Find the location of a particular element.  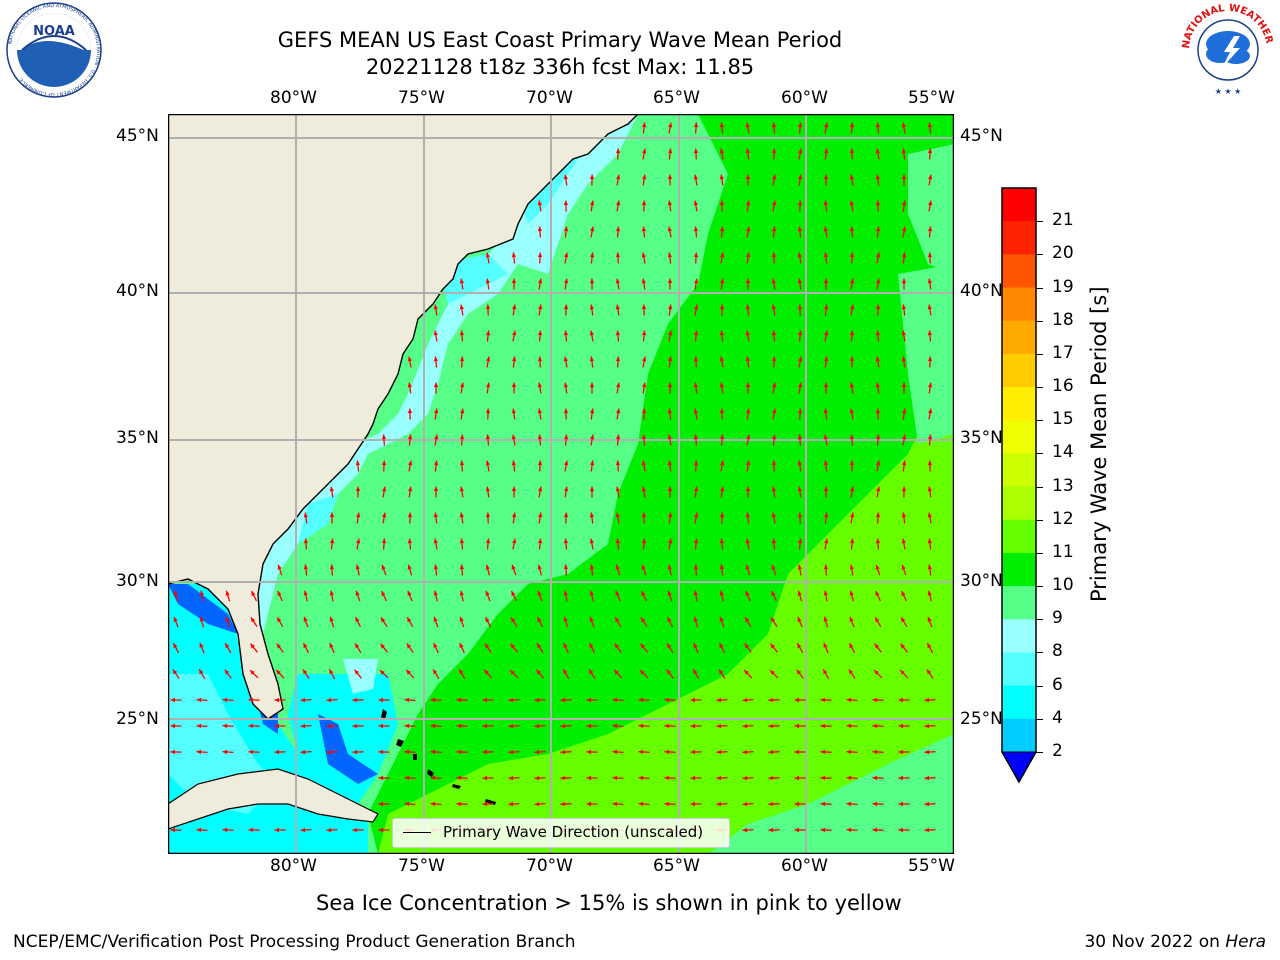

lon-label-bottom-80w: 80°W is located at coordinates (293, 866).